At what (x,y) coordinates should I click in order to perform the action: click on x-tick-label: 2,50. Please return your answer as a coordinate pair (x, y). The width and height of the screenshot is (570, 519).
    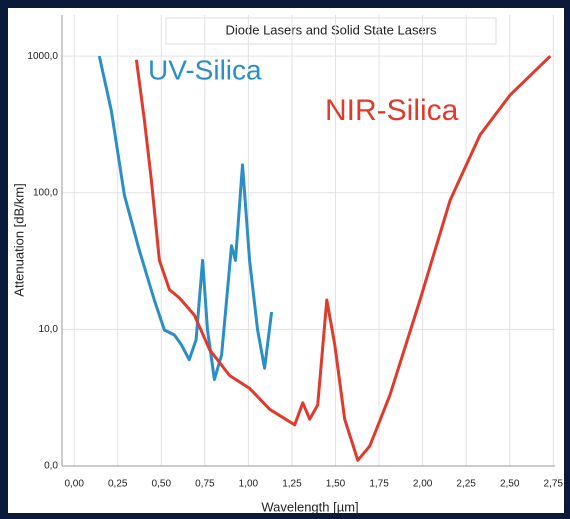
    Looking at the image, I should click on (510, 484).